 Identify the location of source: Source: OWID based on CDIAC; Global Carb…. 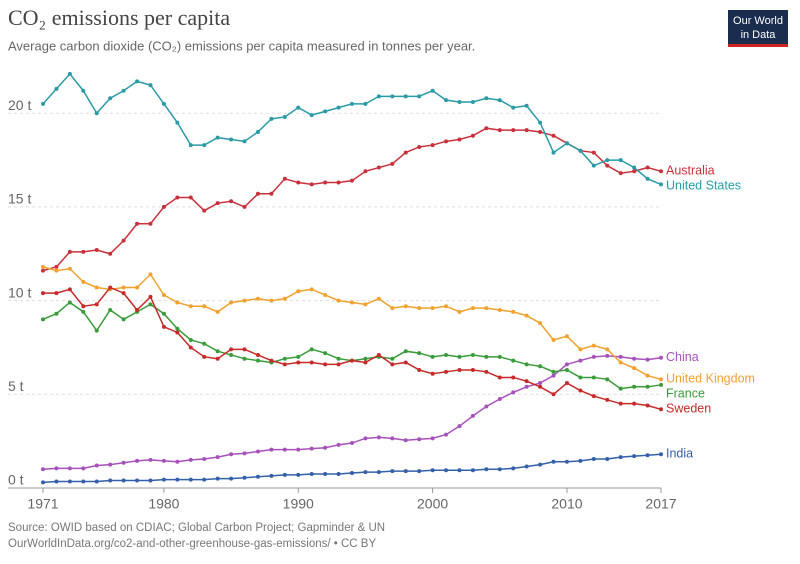
(196, 528).